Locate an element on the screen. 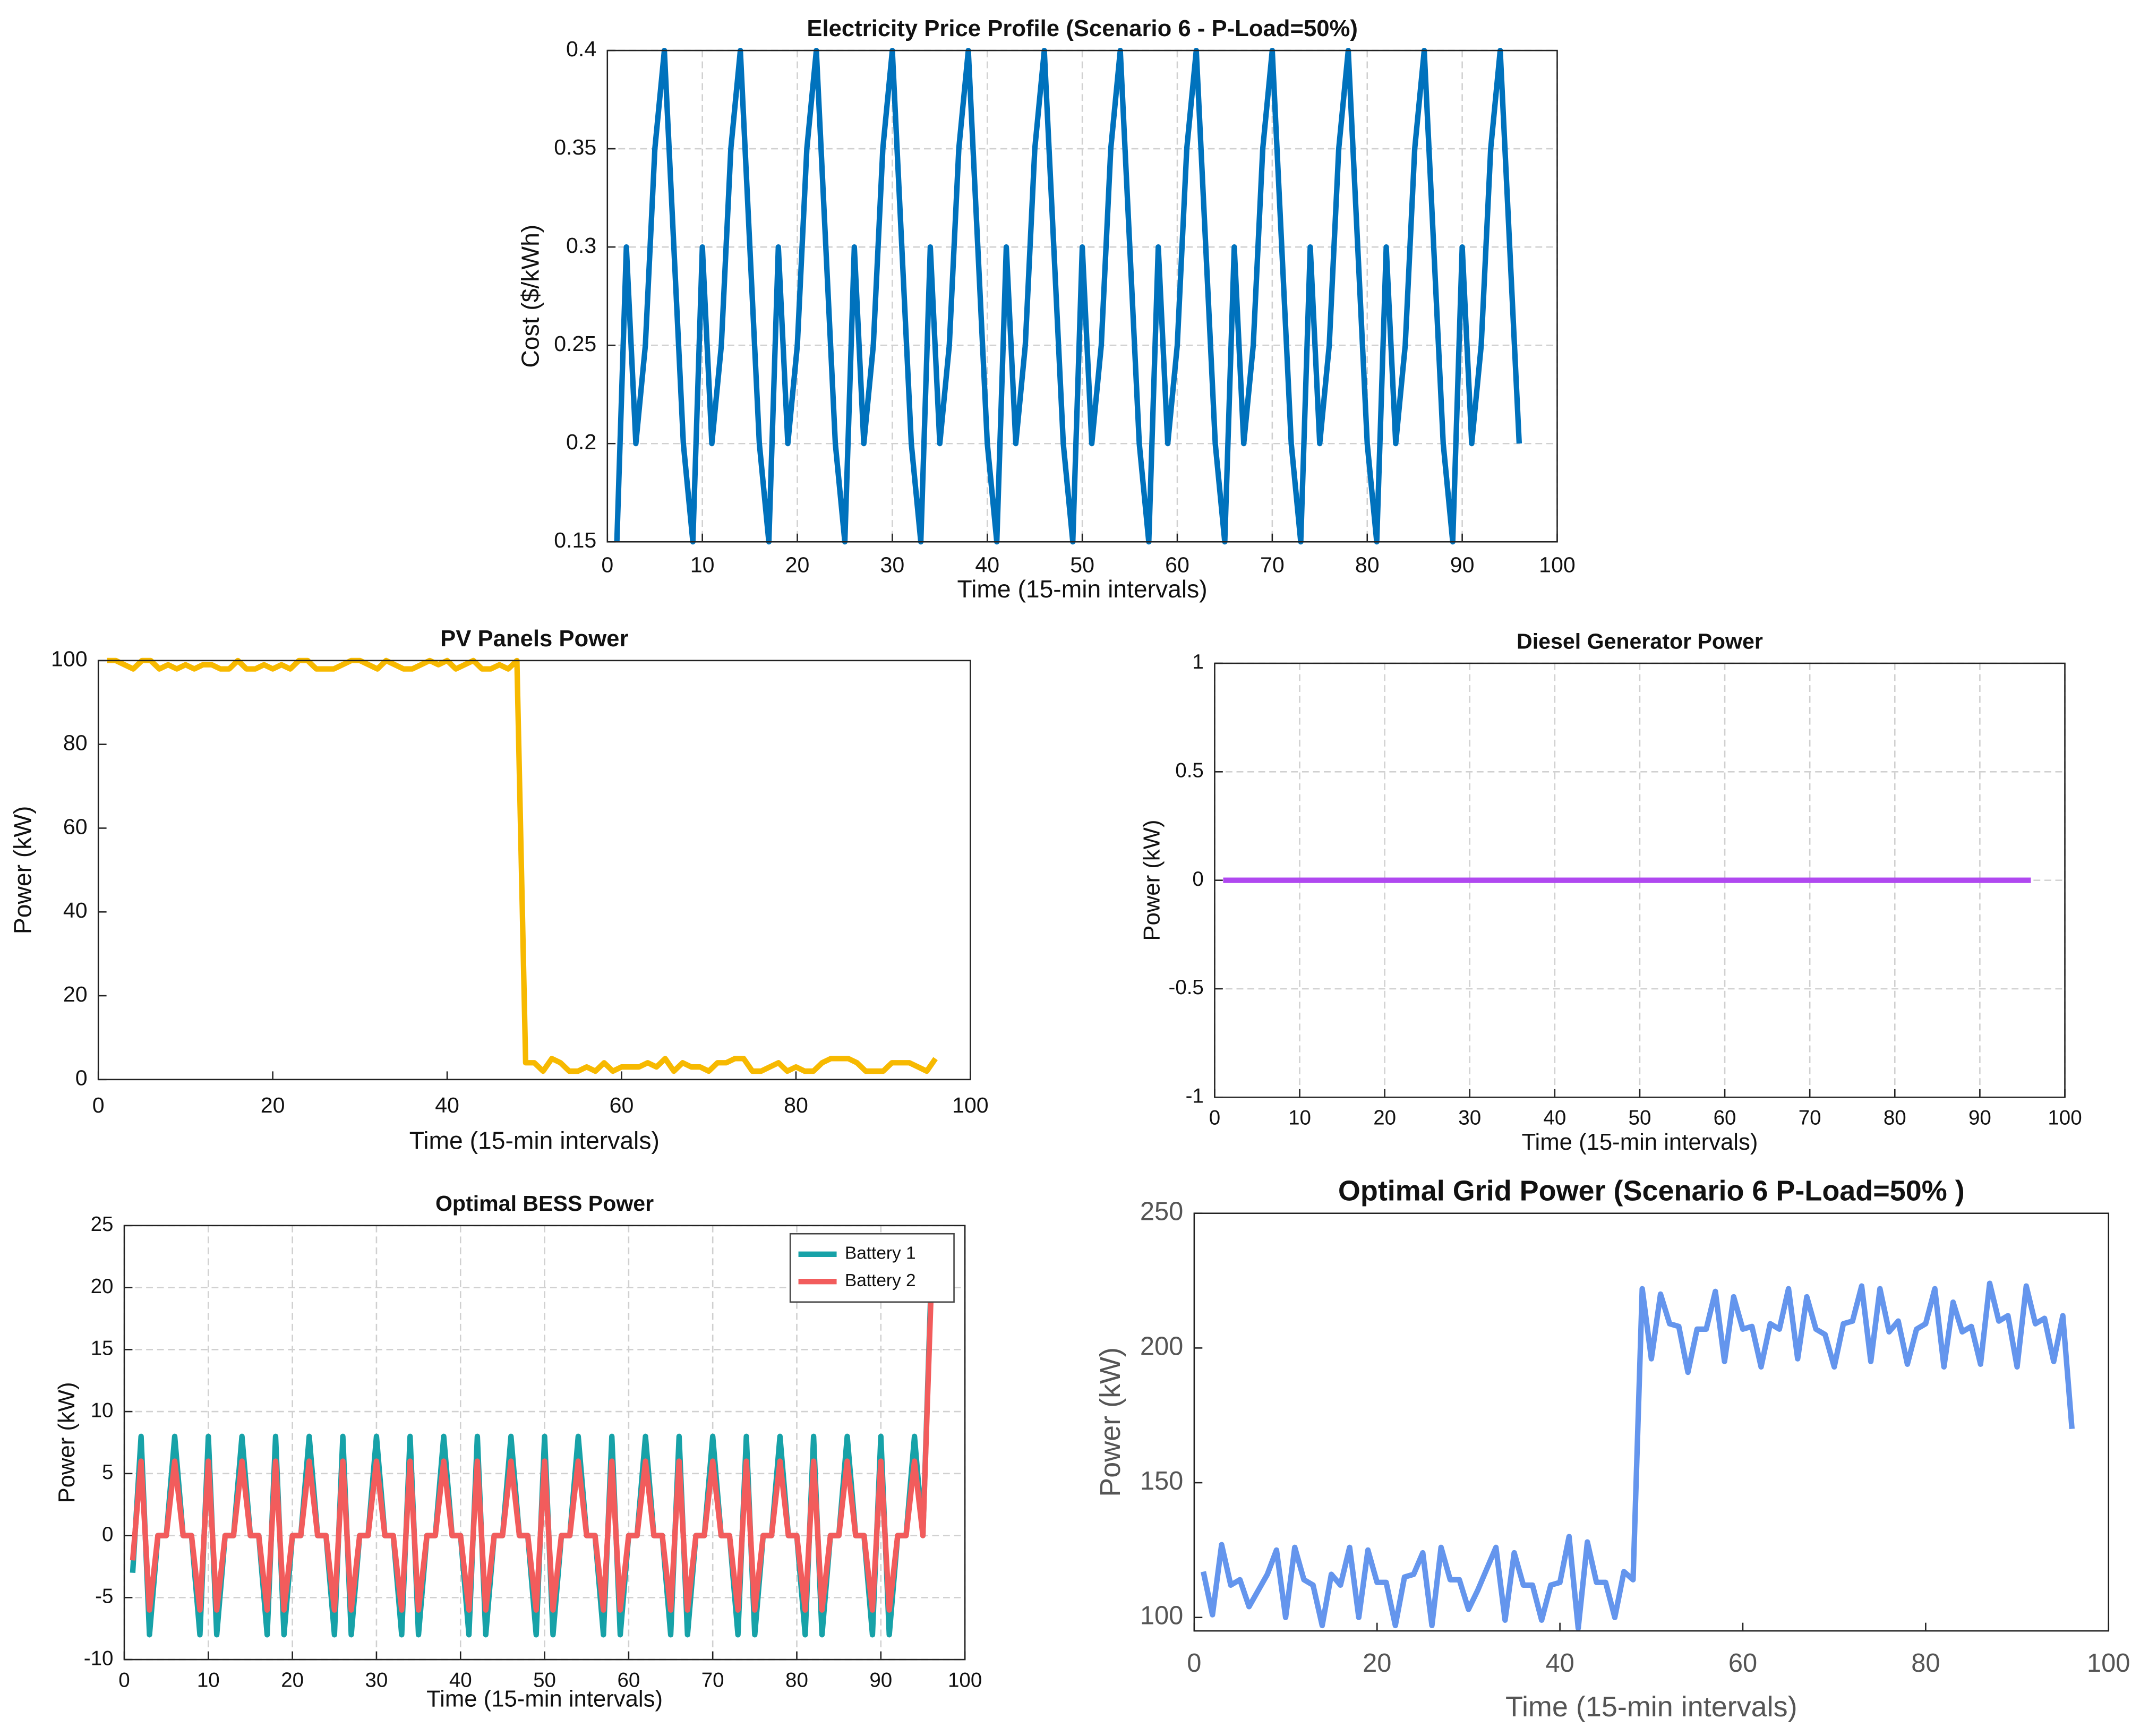 The image size is (2140, 1736). chart-title: Optimal BESS Power is located at coordinates (544, 1203).